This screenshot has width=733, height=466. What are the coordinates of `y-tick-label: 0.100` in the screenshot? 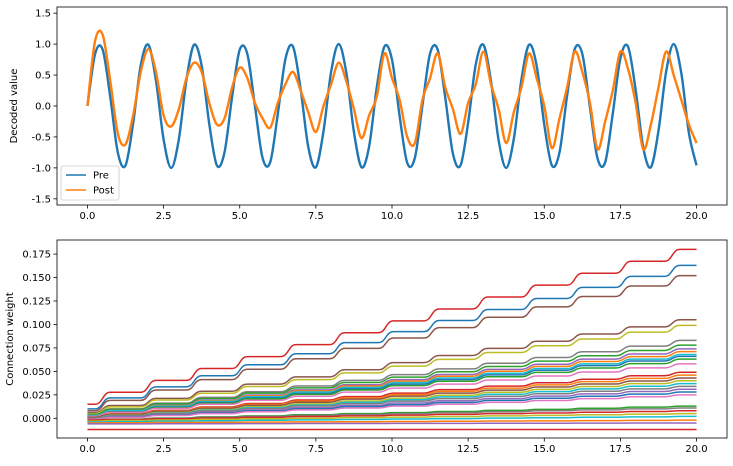 It's located at (36, 325).